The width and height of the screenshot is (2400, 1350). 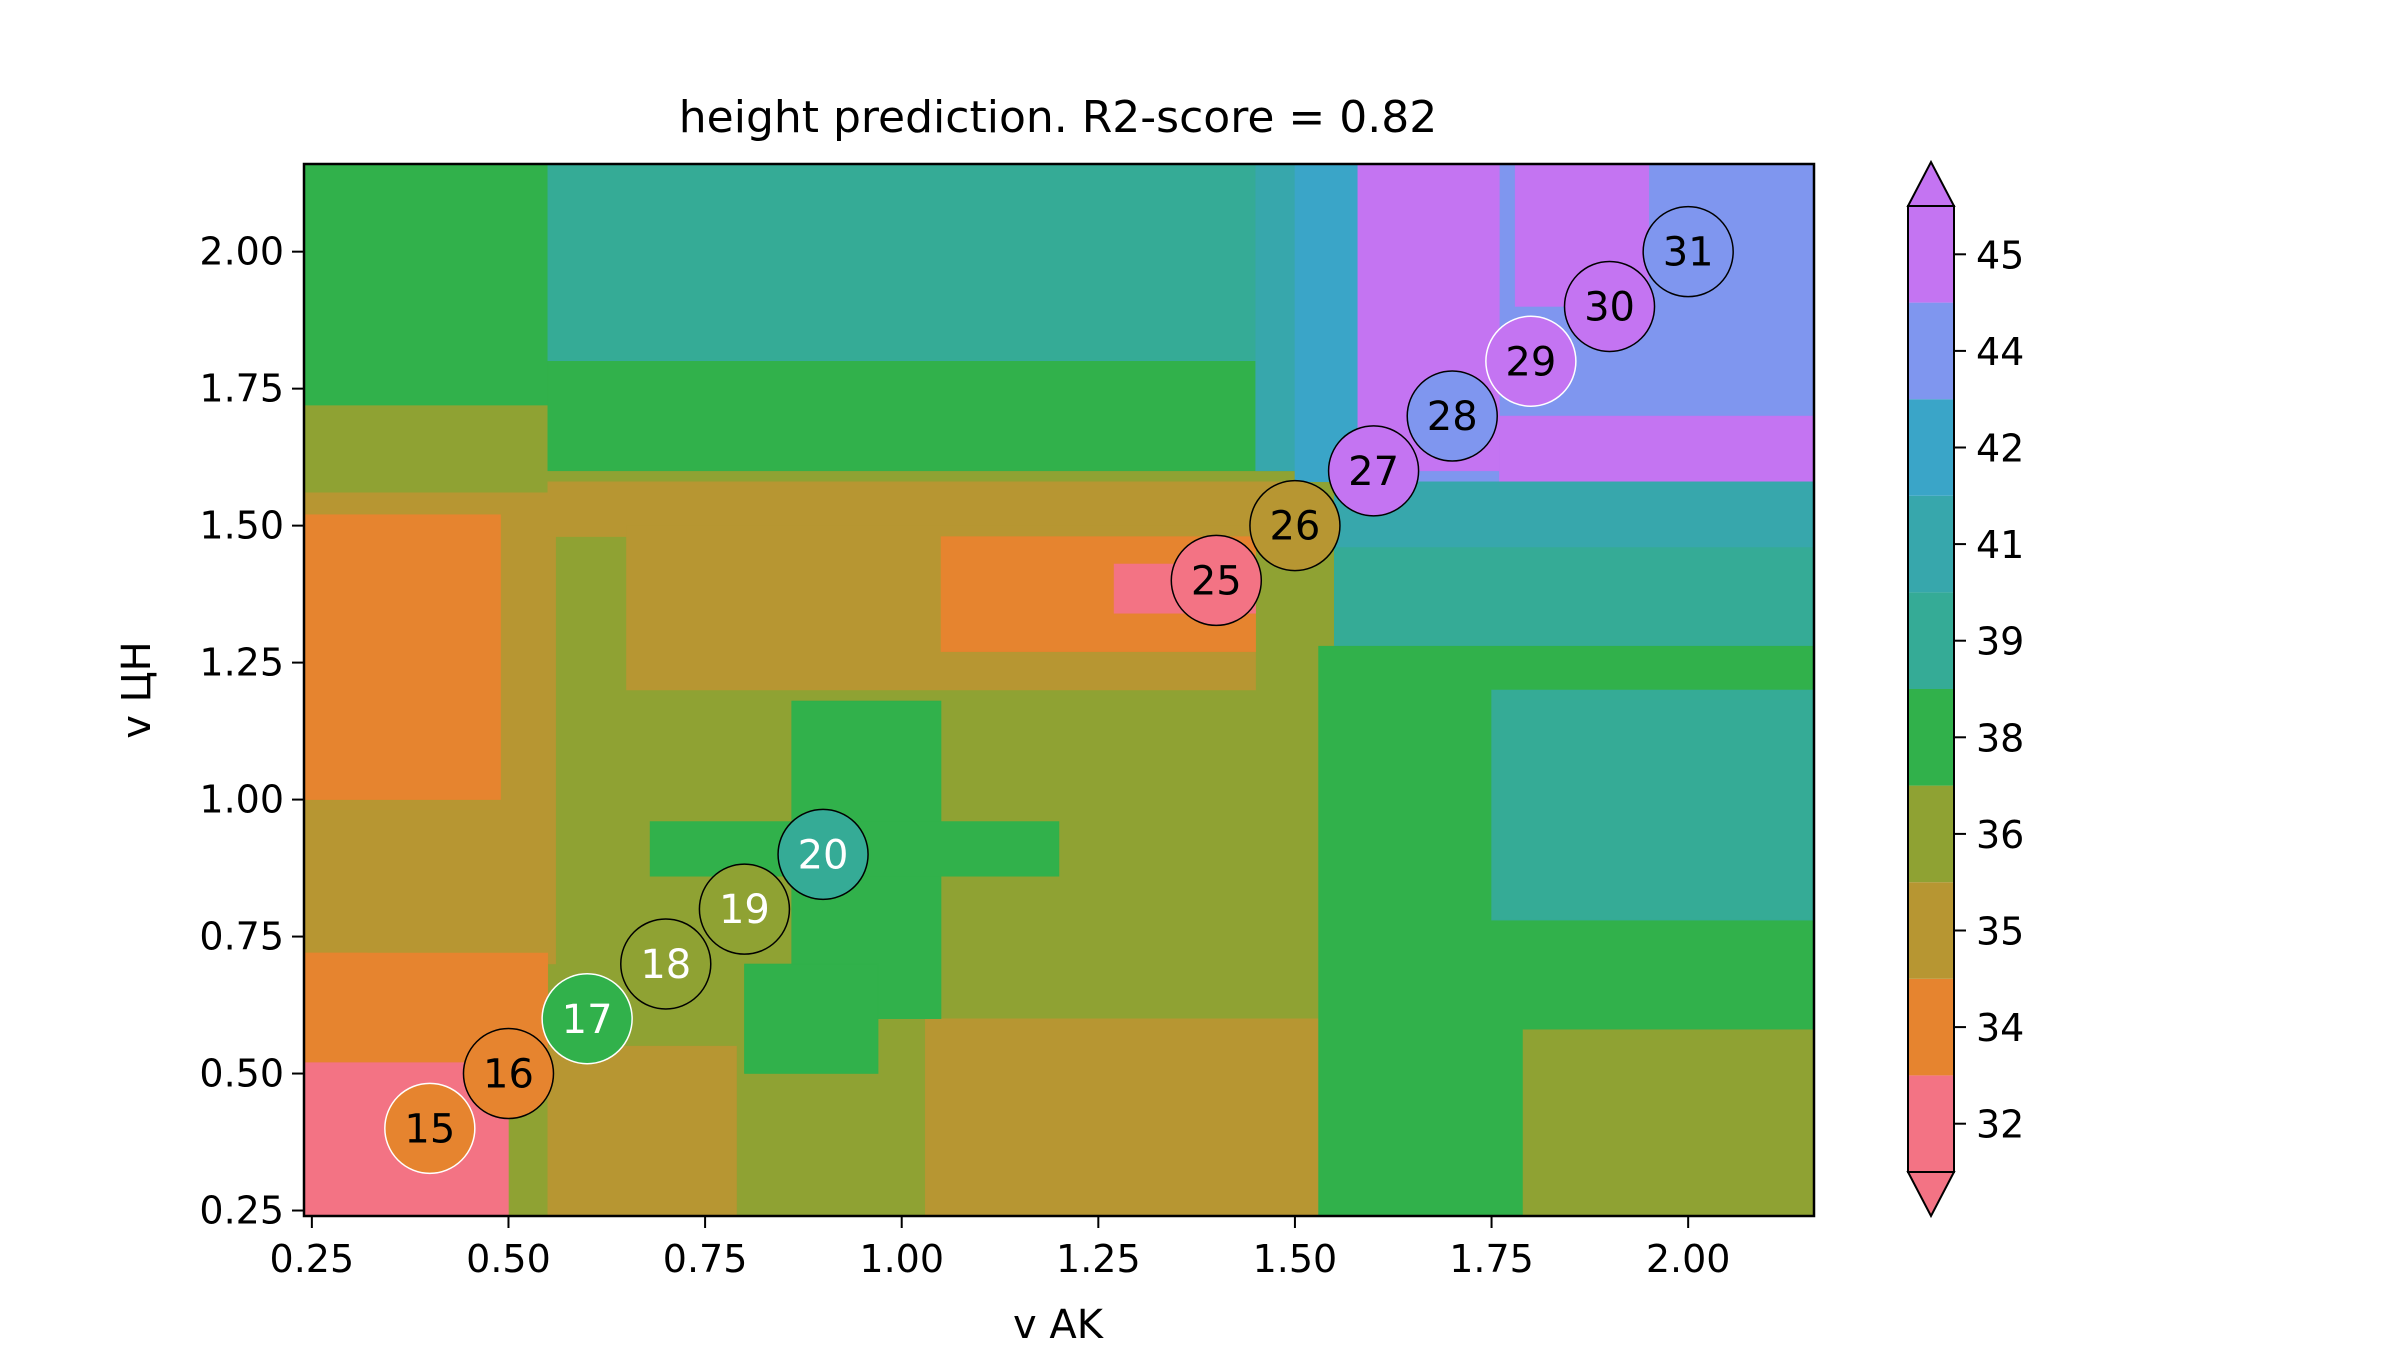 I want to click on point-label: 30, so click(x=1609, y=307).